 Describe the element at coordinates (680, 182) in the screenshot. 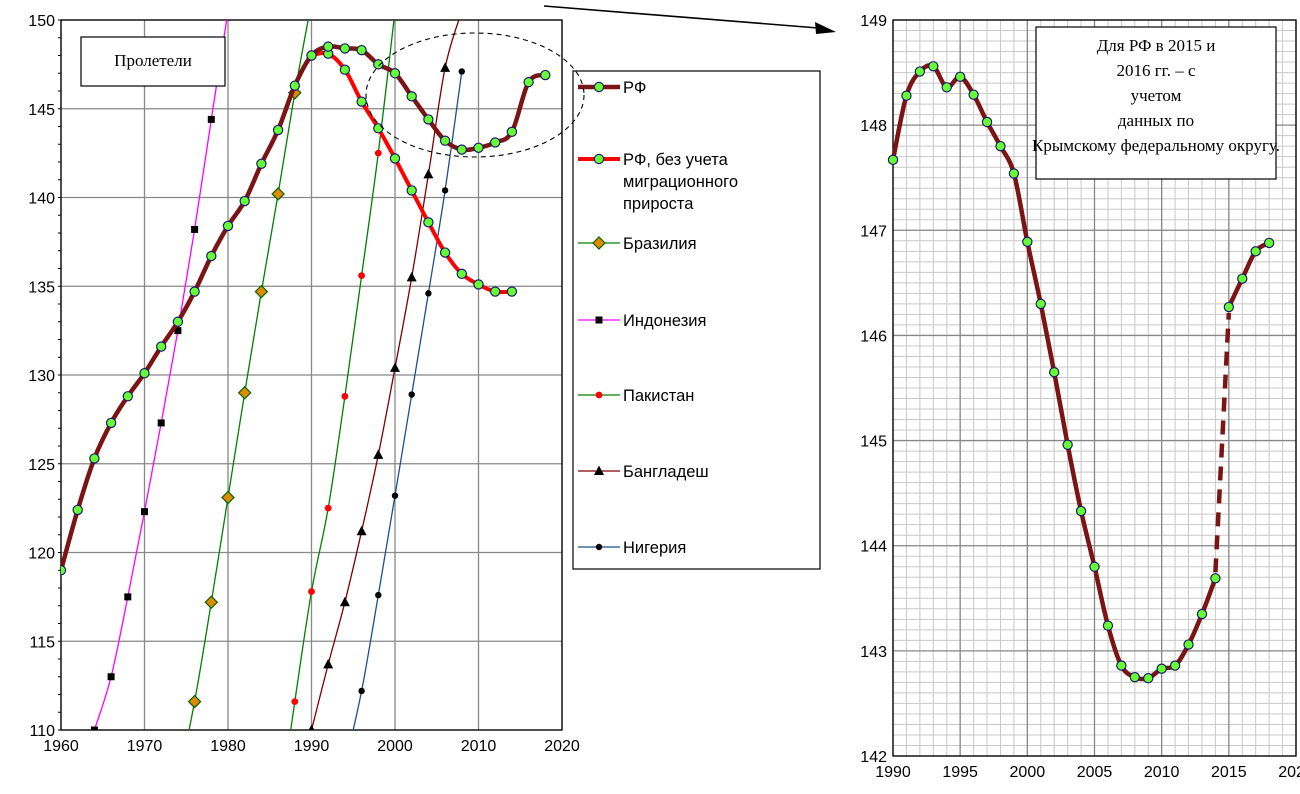

I see `legend-label: РФ, без учета миграционного прироста` at that location.